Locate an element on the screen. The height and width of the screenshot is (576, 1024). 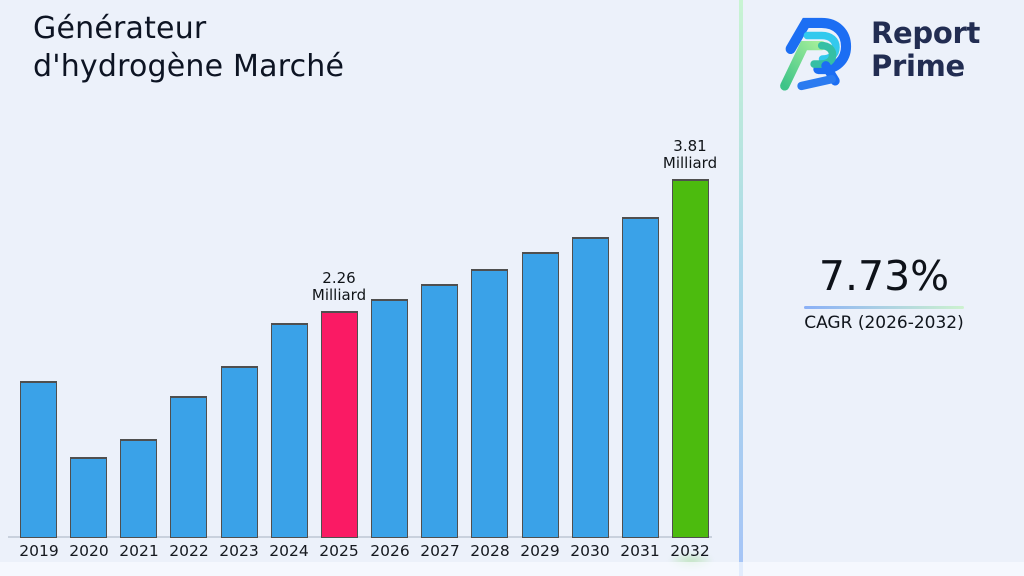
bottom-strip is located at coordinates (512, 569).